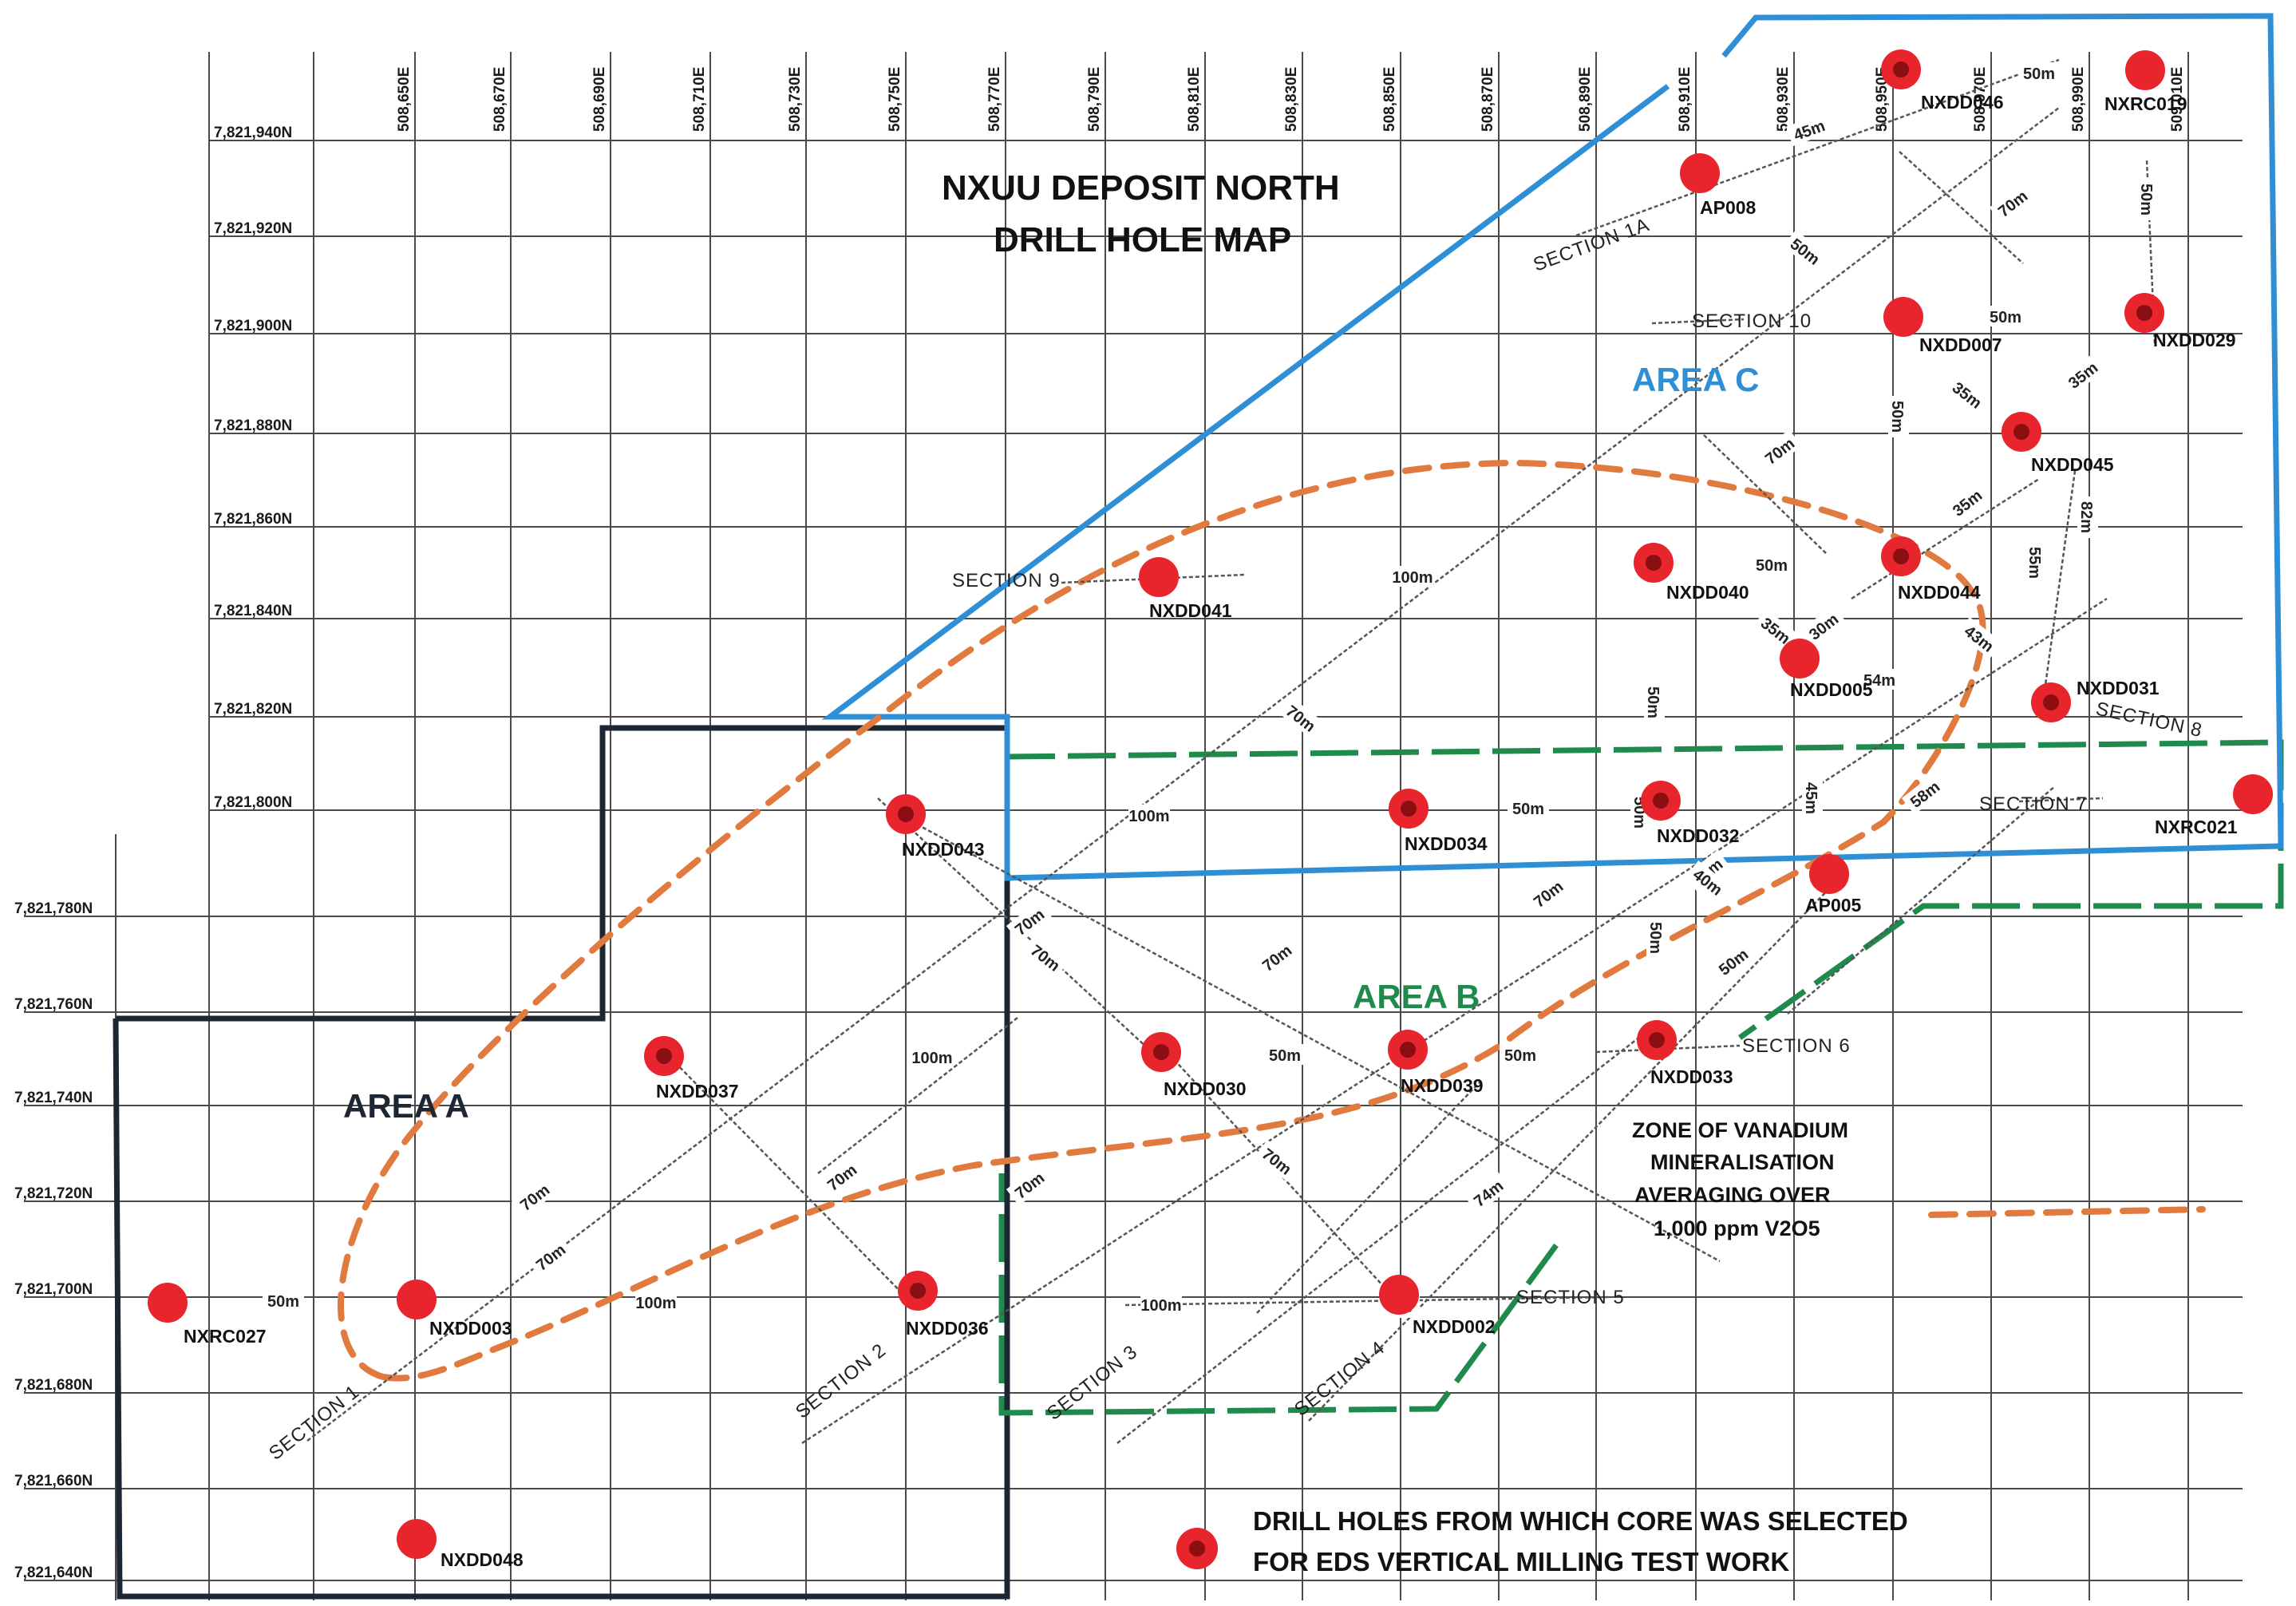 The width and height of the screenshot is (2296, 1606). Describe the element at coordinates (1707, 592) in the screenshot. I see `drill-hole-label: NXDD040` at that location.